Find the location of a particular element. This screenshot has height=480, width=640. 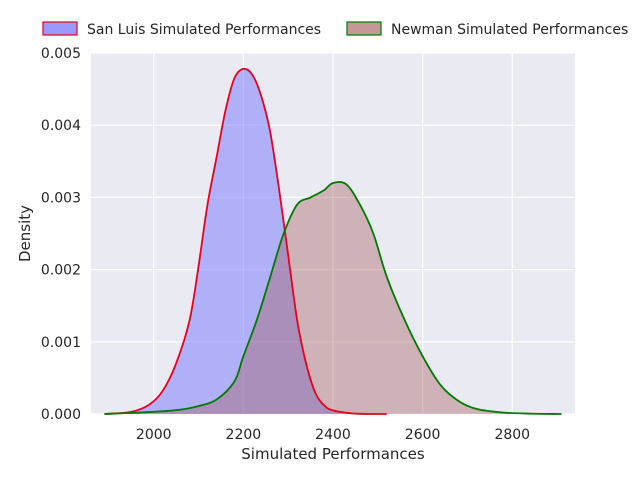

x-axis-label: Simulated Performances is located at coordinates (333, 454).